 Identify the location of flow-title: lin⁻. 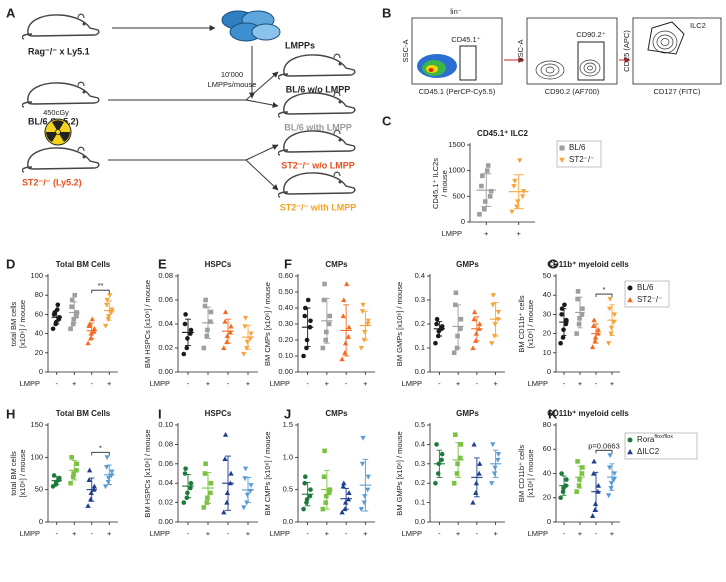
(456, 11).